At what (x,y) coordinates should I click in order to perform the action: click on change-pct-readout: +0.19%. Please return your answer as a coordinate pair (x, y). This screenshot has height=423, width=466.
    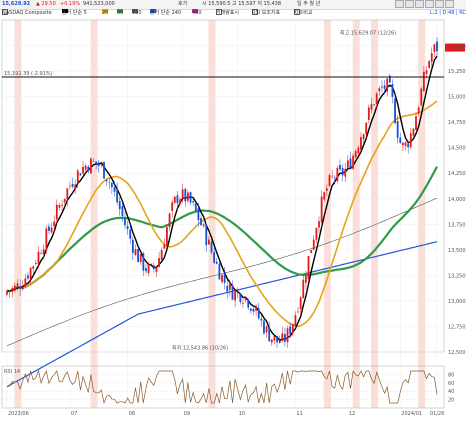
    Looking at the image, I should click on (70, 4).